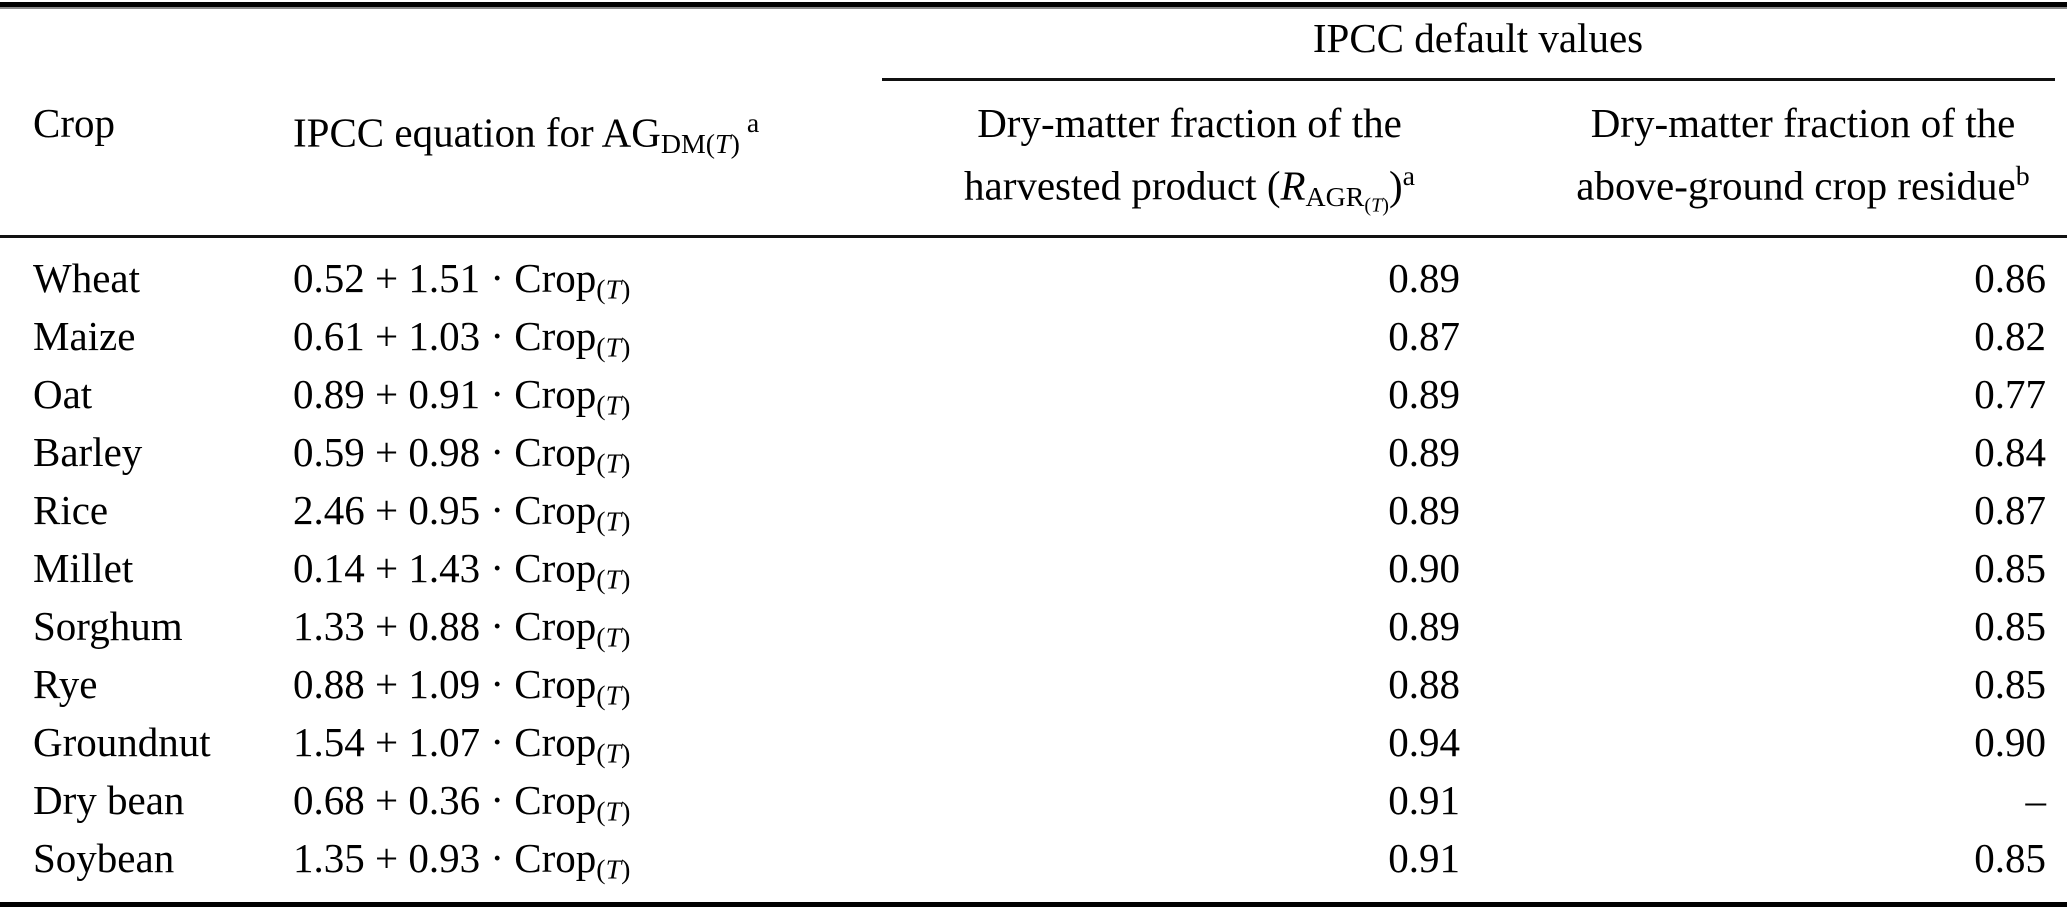 Image resolution: width=2067 pixels, height=911 pixels. What do you see at coordinates (1033, 4) in the screenshot?
I see `table-top-rule` at bounding box center [1033, 4].